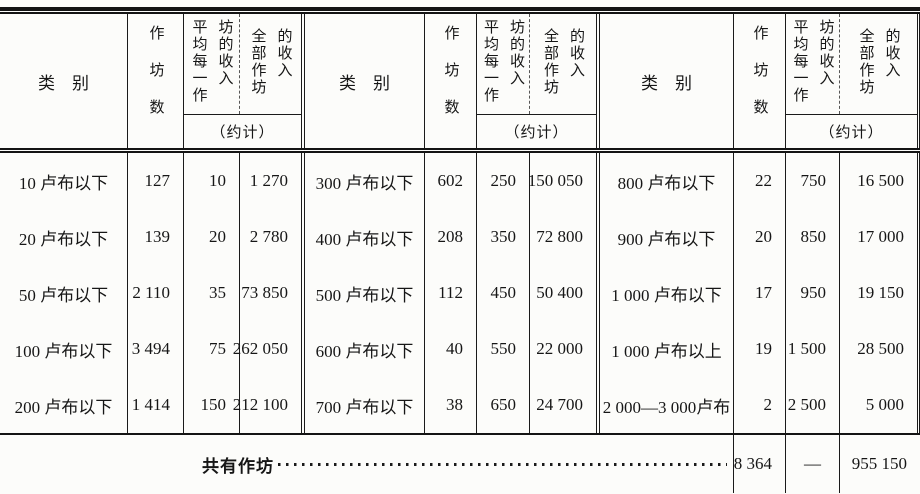 This screenshot has height=494, width=920. What do you see at coordinates (667, 293) in the screenshot?
I see `category-cell: 1 000 卢布以下` at bounding box center [667, 293].